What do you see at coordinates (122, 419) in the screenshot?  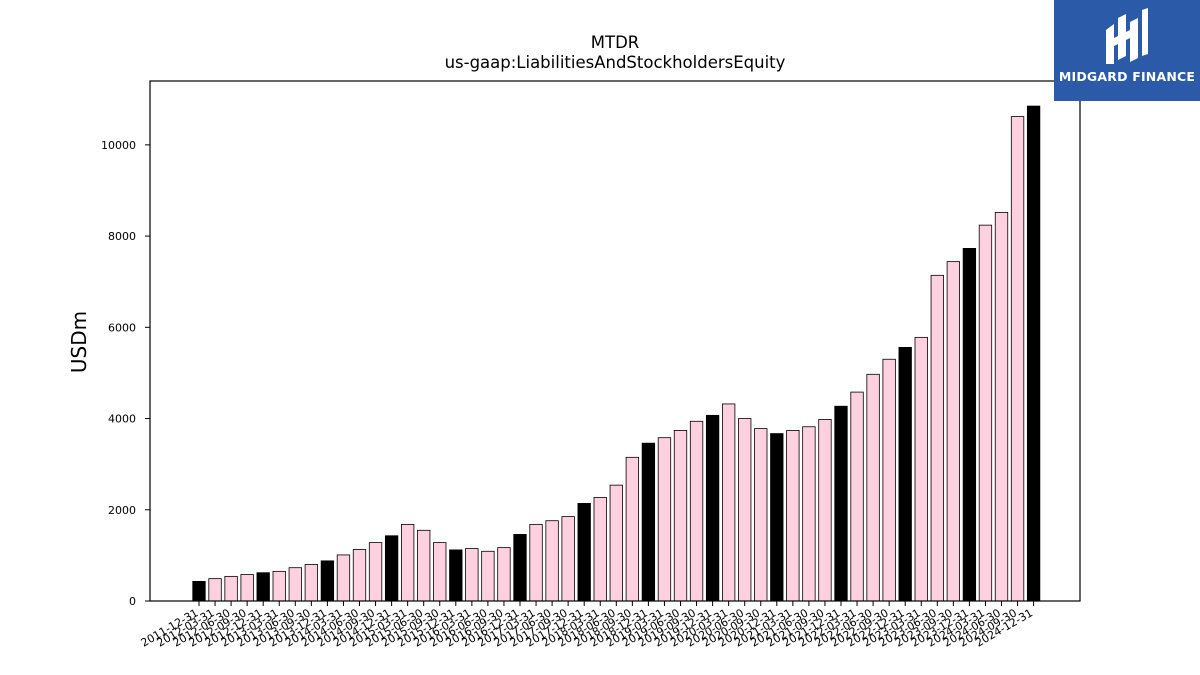 I see `y-tick-label: 4000` at bounding box center [122, 419].